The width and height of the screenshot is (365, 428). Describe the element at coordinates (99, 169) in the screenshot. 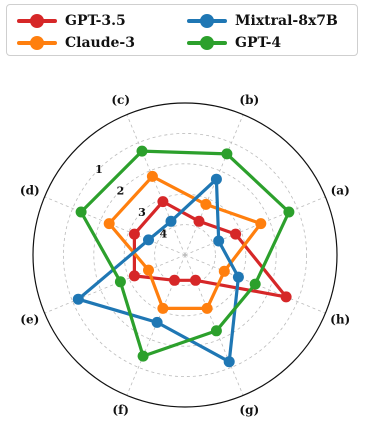

I see `radial-tick-label-1: 1` at that location.